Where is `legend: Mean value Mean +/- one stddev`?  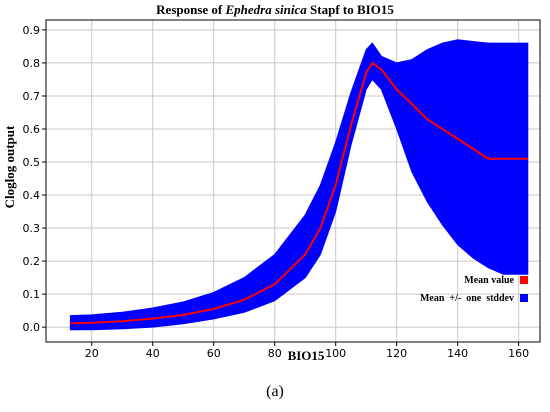 legend: Mean value Mean +/- one stddev is located at coordinates (474, 289).